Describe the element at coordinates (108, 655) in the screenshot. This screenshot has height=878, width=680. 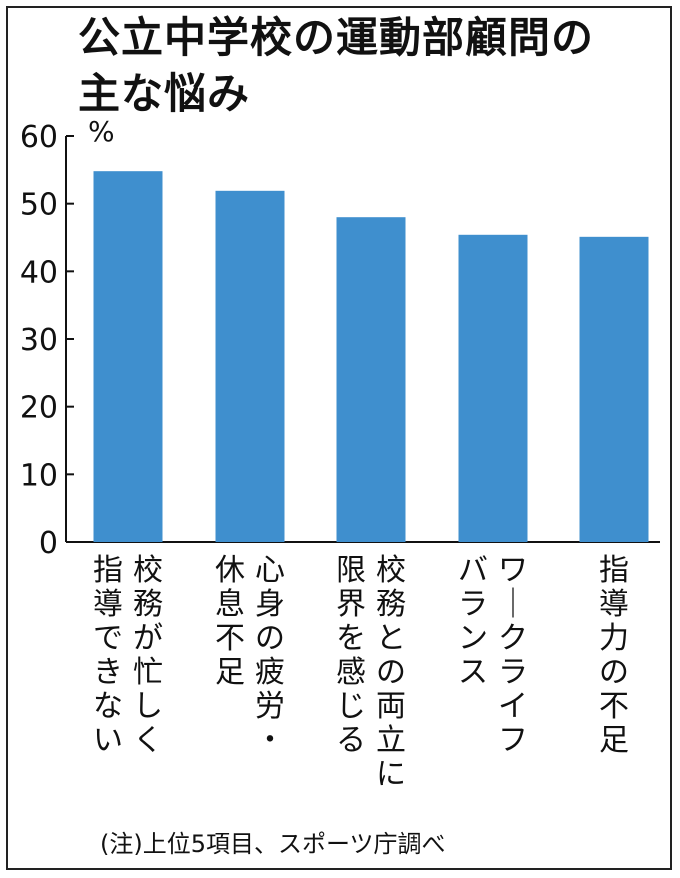
I see `category-label: 指導できない` at that location.